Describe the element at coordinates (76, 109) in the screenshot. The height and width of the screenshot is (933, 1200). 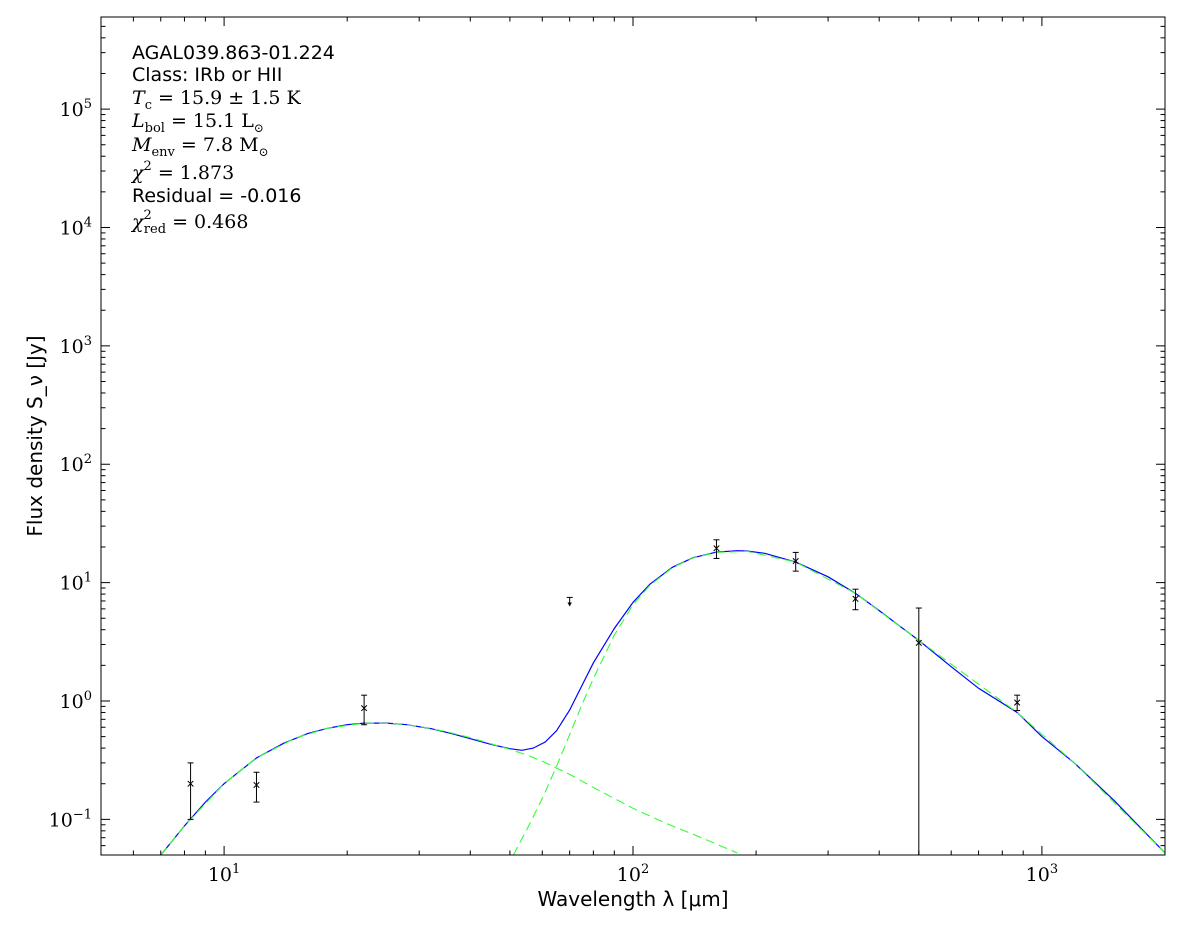
I see `y-tick-label: 10⁵` at that location.